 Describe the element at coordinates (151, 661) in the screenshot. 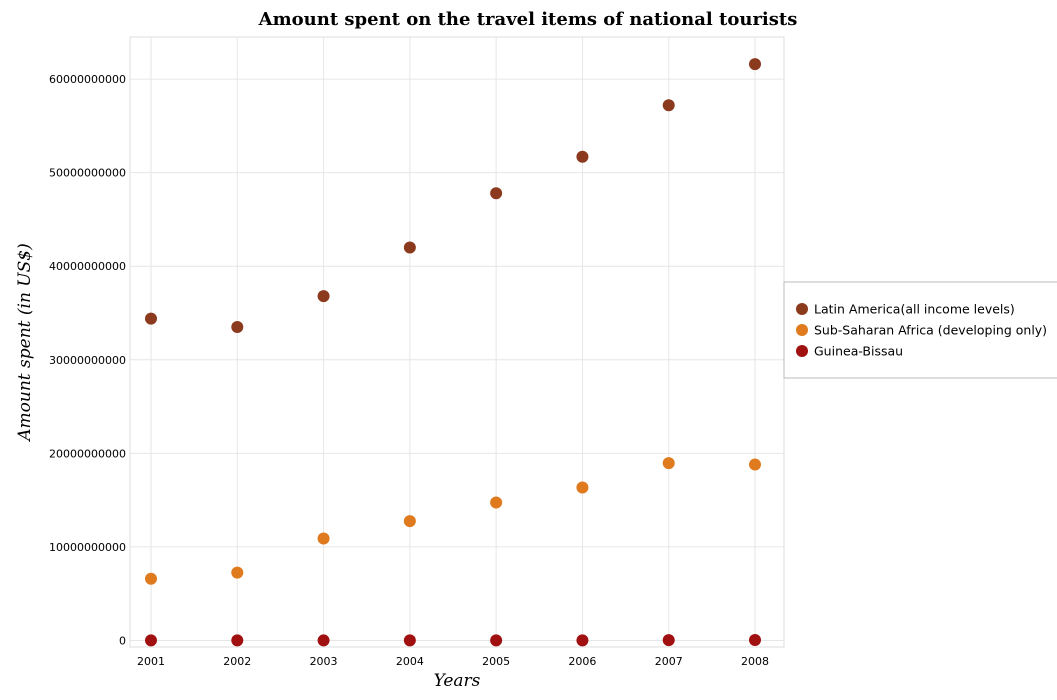

I see `x-tick-label: 2001` at that location.